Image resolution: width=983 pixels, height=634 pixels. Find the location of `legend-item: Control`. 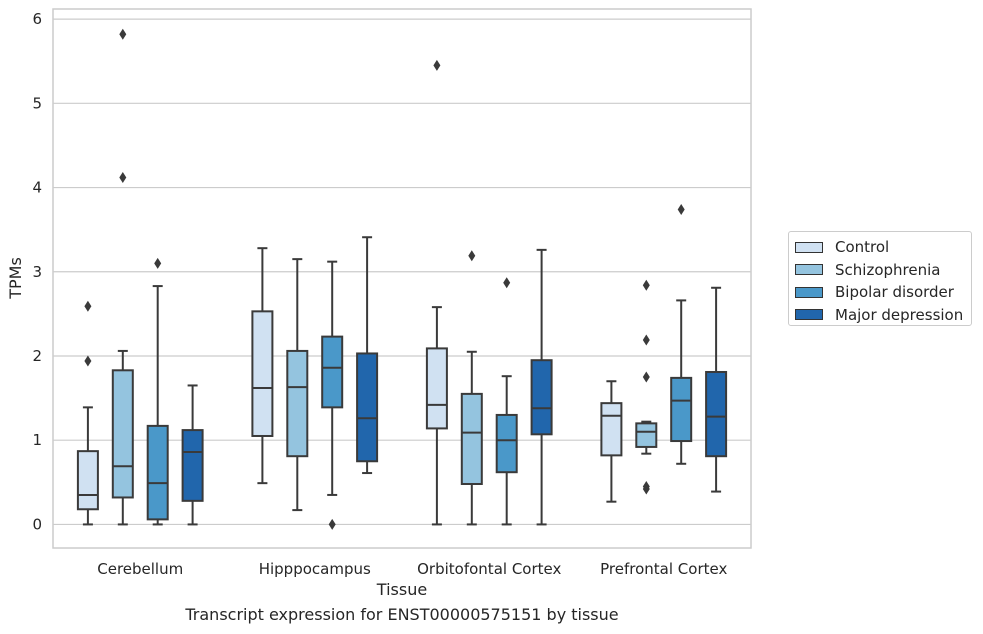

legend-item: Control is located at coordinates (883, 247).